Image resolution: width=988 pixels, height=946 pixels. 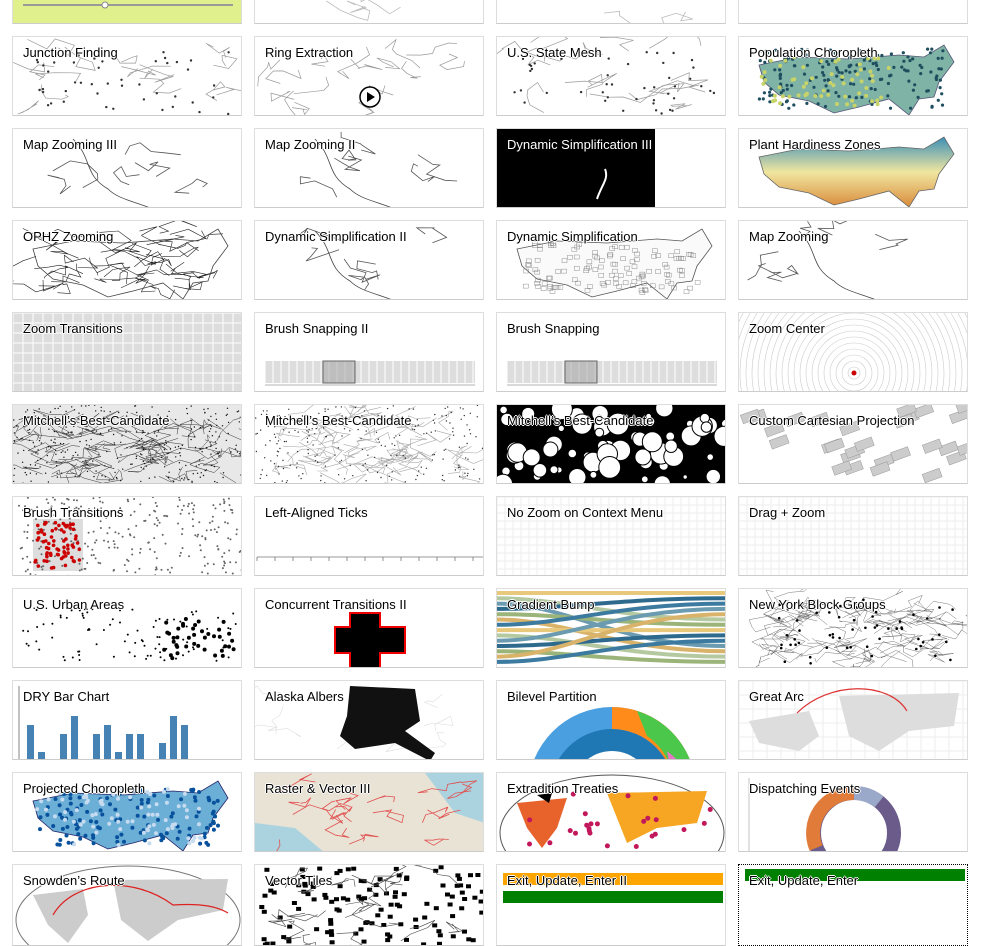 I want to click on gallery-card-concurrent-transitions-ii: Concurrent Transitions II, so click(x=369, y=628).